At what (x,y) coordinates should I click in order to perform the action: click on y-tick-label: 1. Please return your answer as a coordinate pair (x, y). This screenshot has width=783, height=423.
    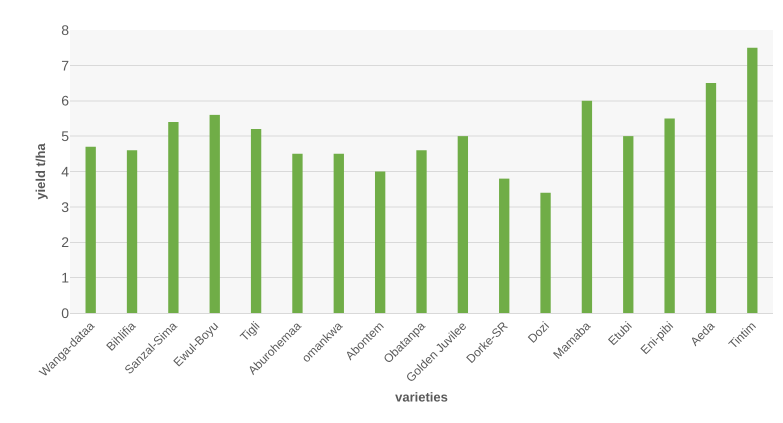
    Looking at the image, I should click on (65, 278).